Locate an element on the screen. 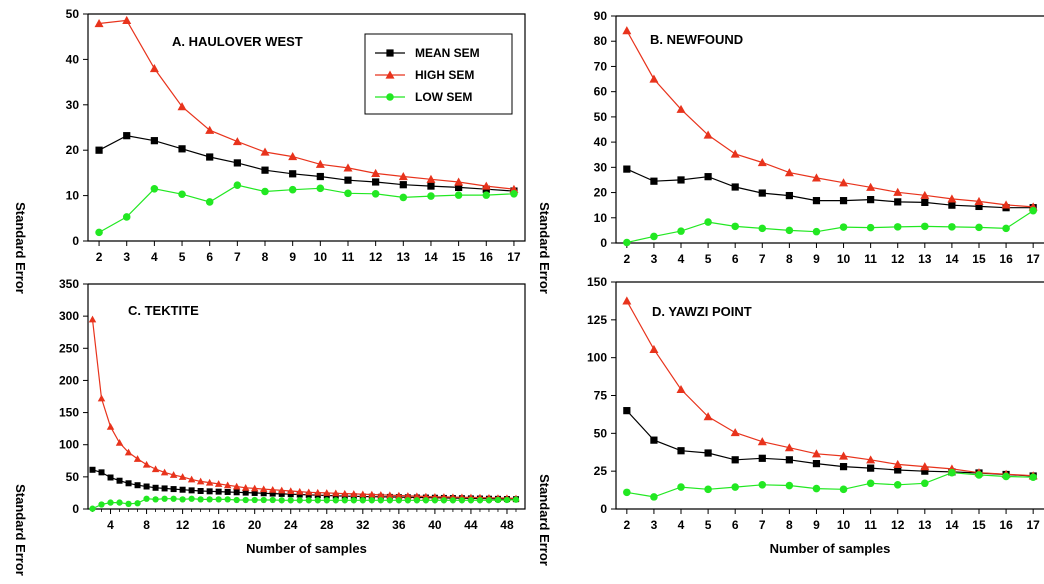 This screenshot has height=584, width=1044. y-tick-label: 90 is located at coordinates (601, 16).